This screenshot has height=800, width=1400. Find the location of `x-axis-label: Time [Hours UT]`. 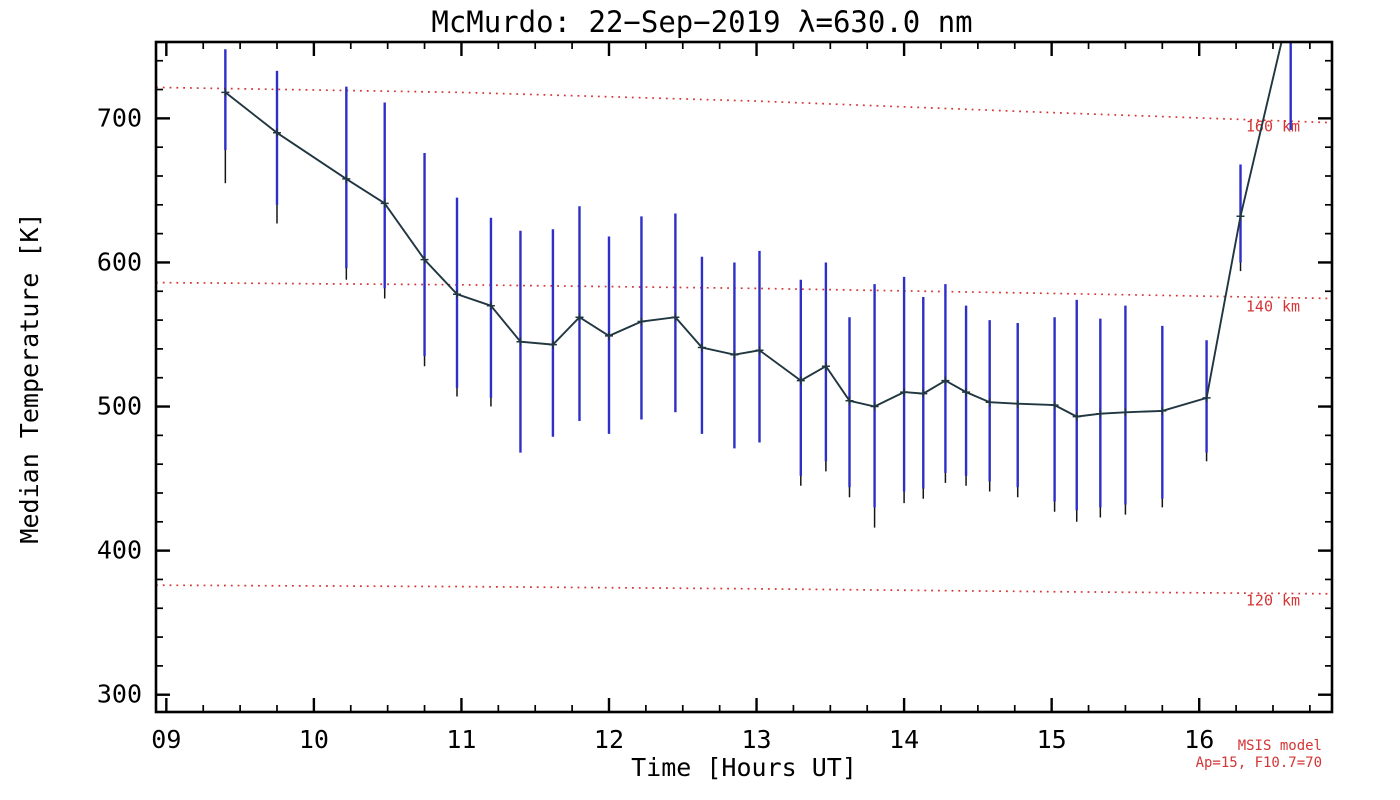

x-axis-label: Time [Hours UT] is located at coordinates (744, 767).